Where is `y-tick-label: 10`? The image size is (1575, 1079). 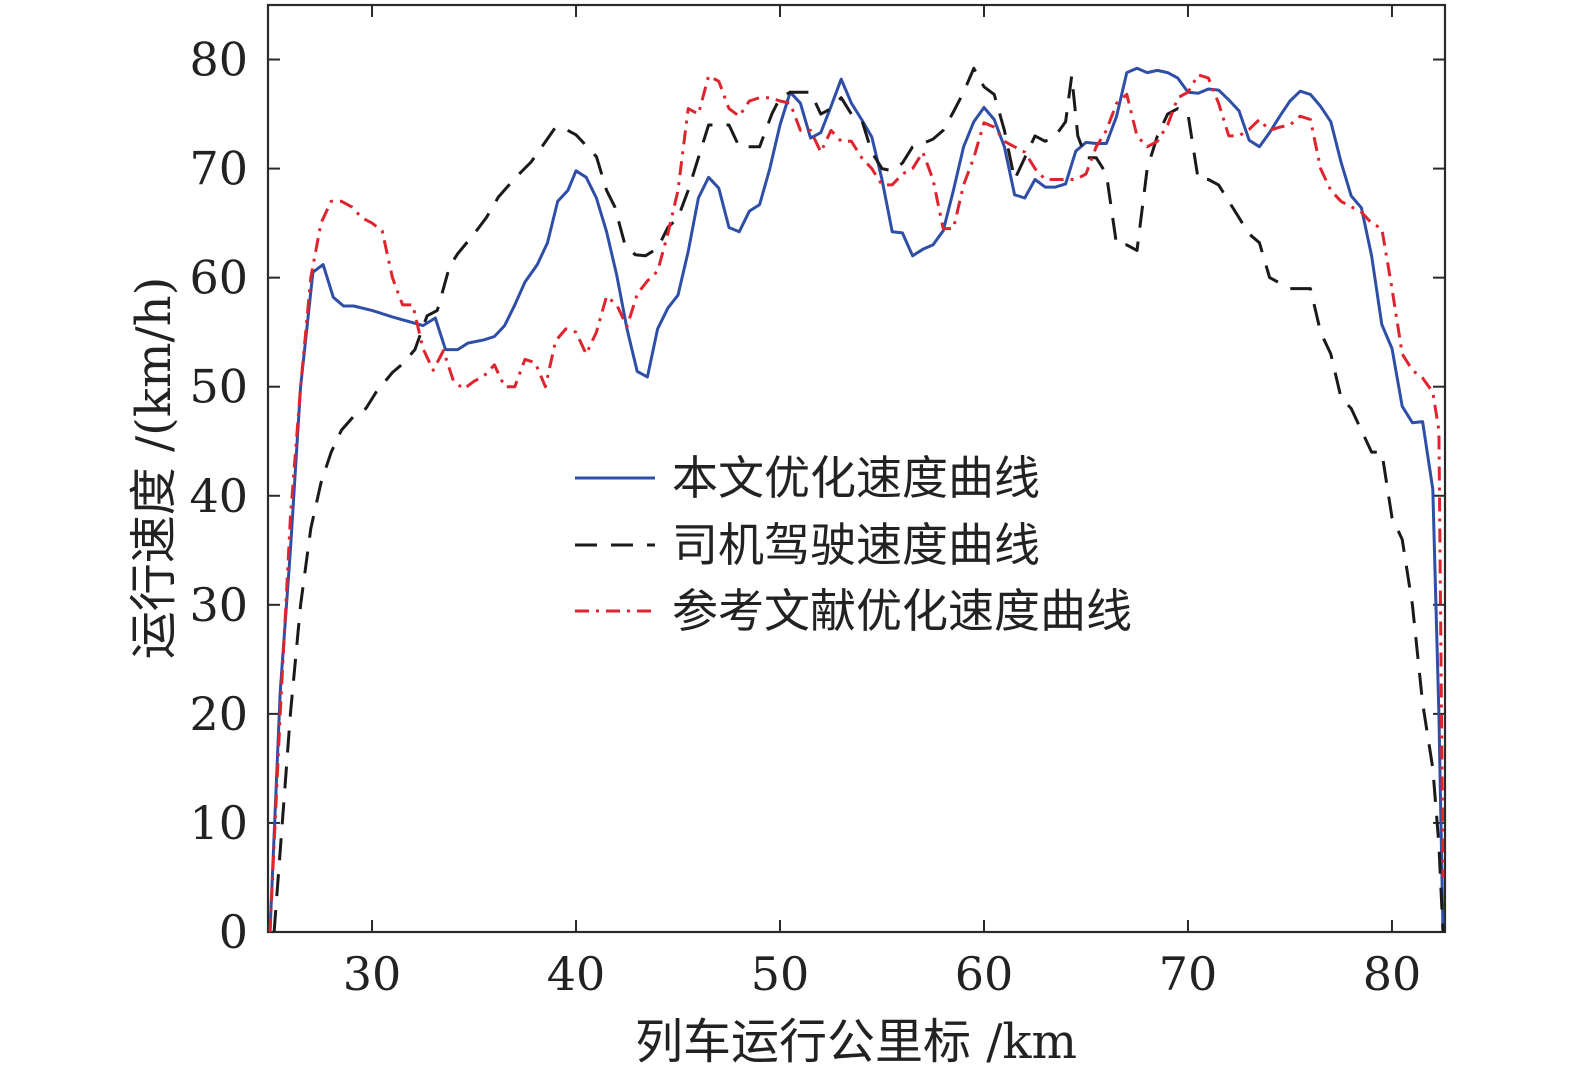 y-tick-label: 10 is located at coordinates (218, 823).